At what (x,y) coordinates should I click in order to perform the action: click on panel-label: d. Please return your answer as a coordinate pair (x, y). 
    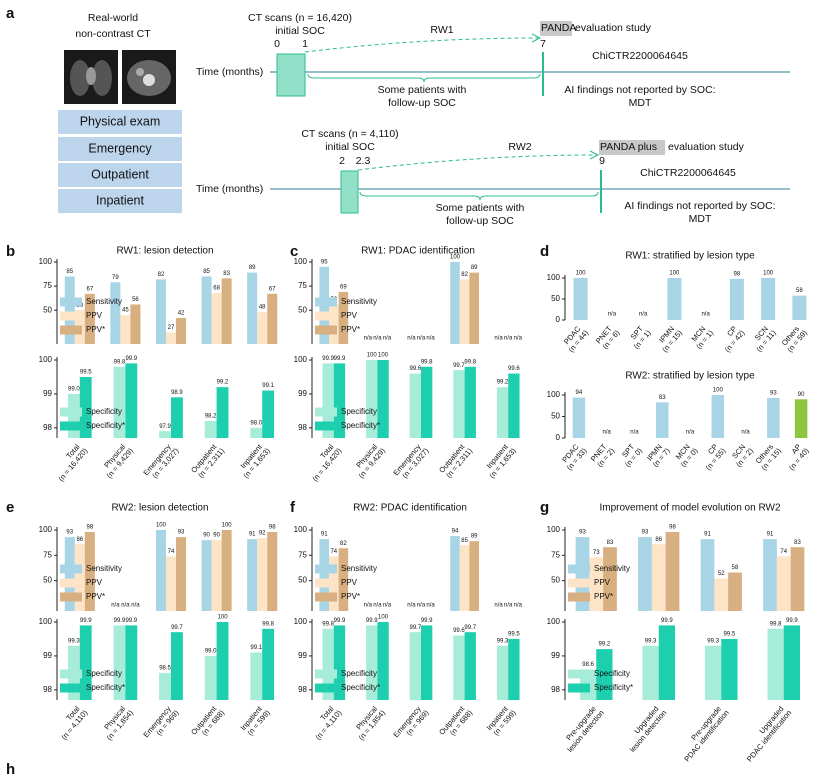
    Looking at the image, I should click on (544, 251).